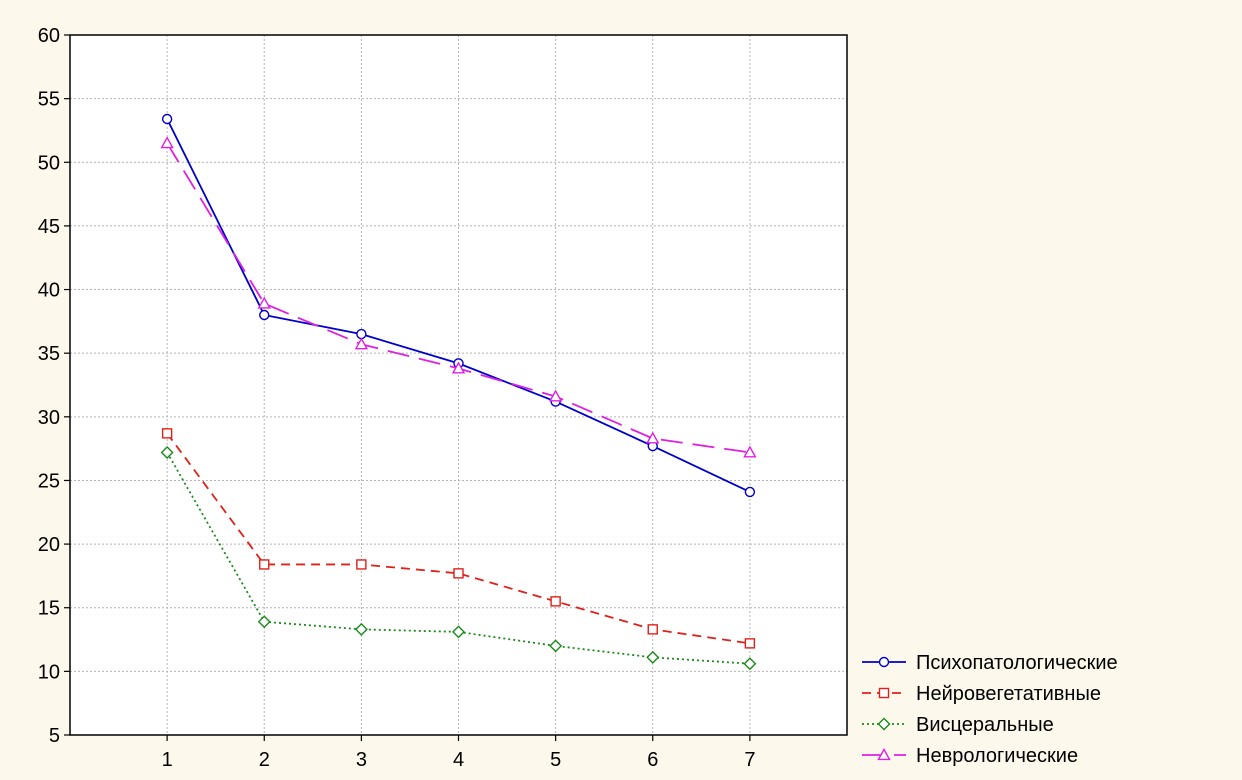  I want to click on x-tick-label: 2, so click(264, 760).